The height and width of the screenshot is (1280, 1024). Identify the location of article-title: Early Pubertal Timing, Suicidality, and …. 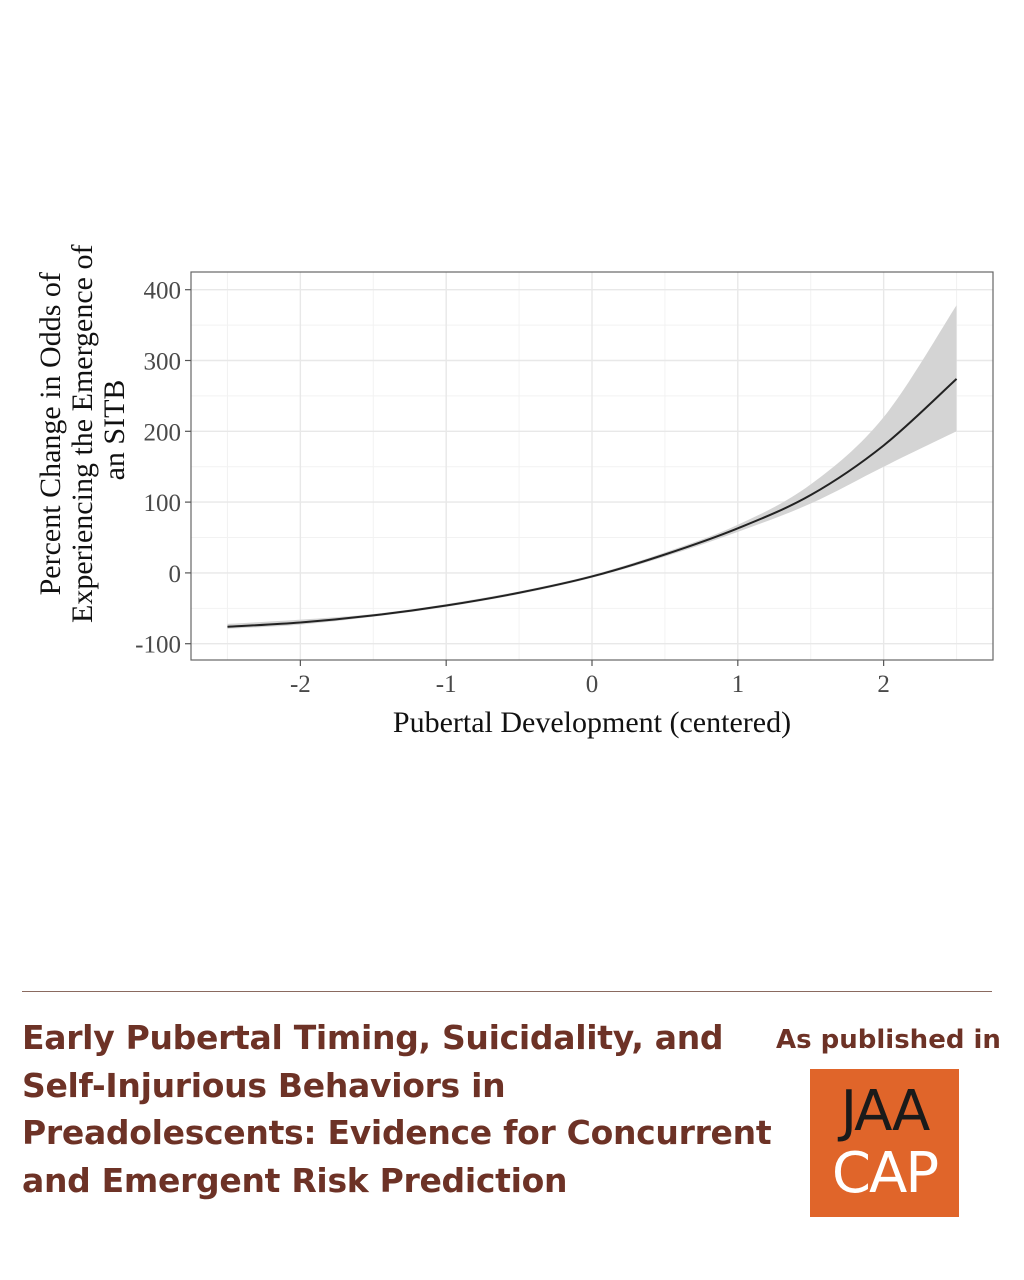
(397, 1109).